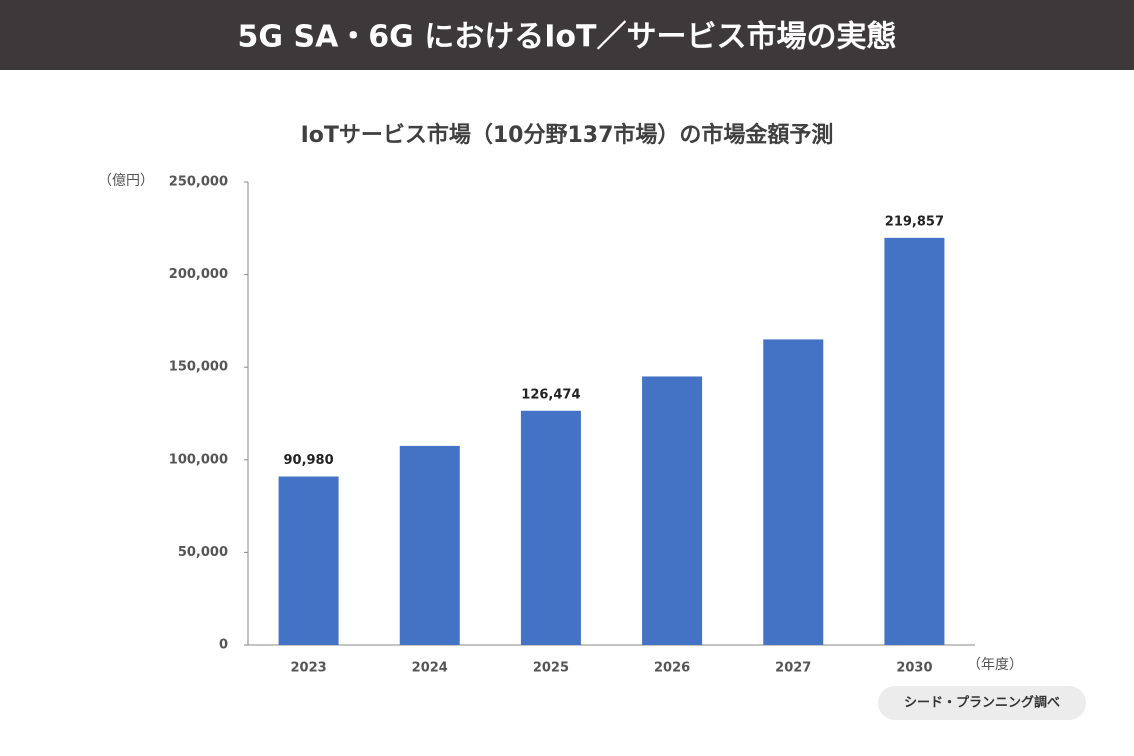 The image size is (1134, 756). I want to click on source: シード・プランニング調べ, so click(982, 703).